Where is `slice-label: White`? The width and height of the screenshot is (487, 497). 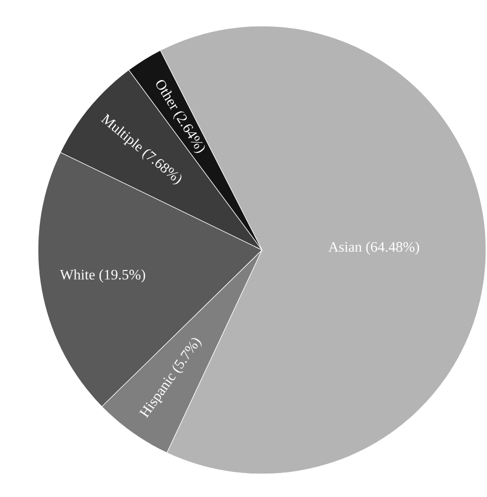 slice-label: White is located at coordinates (77, 274).